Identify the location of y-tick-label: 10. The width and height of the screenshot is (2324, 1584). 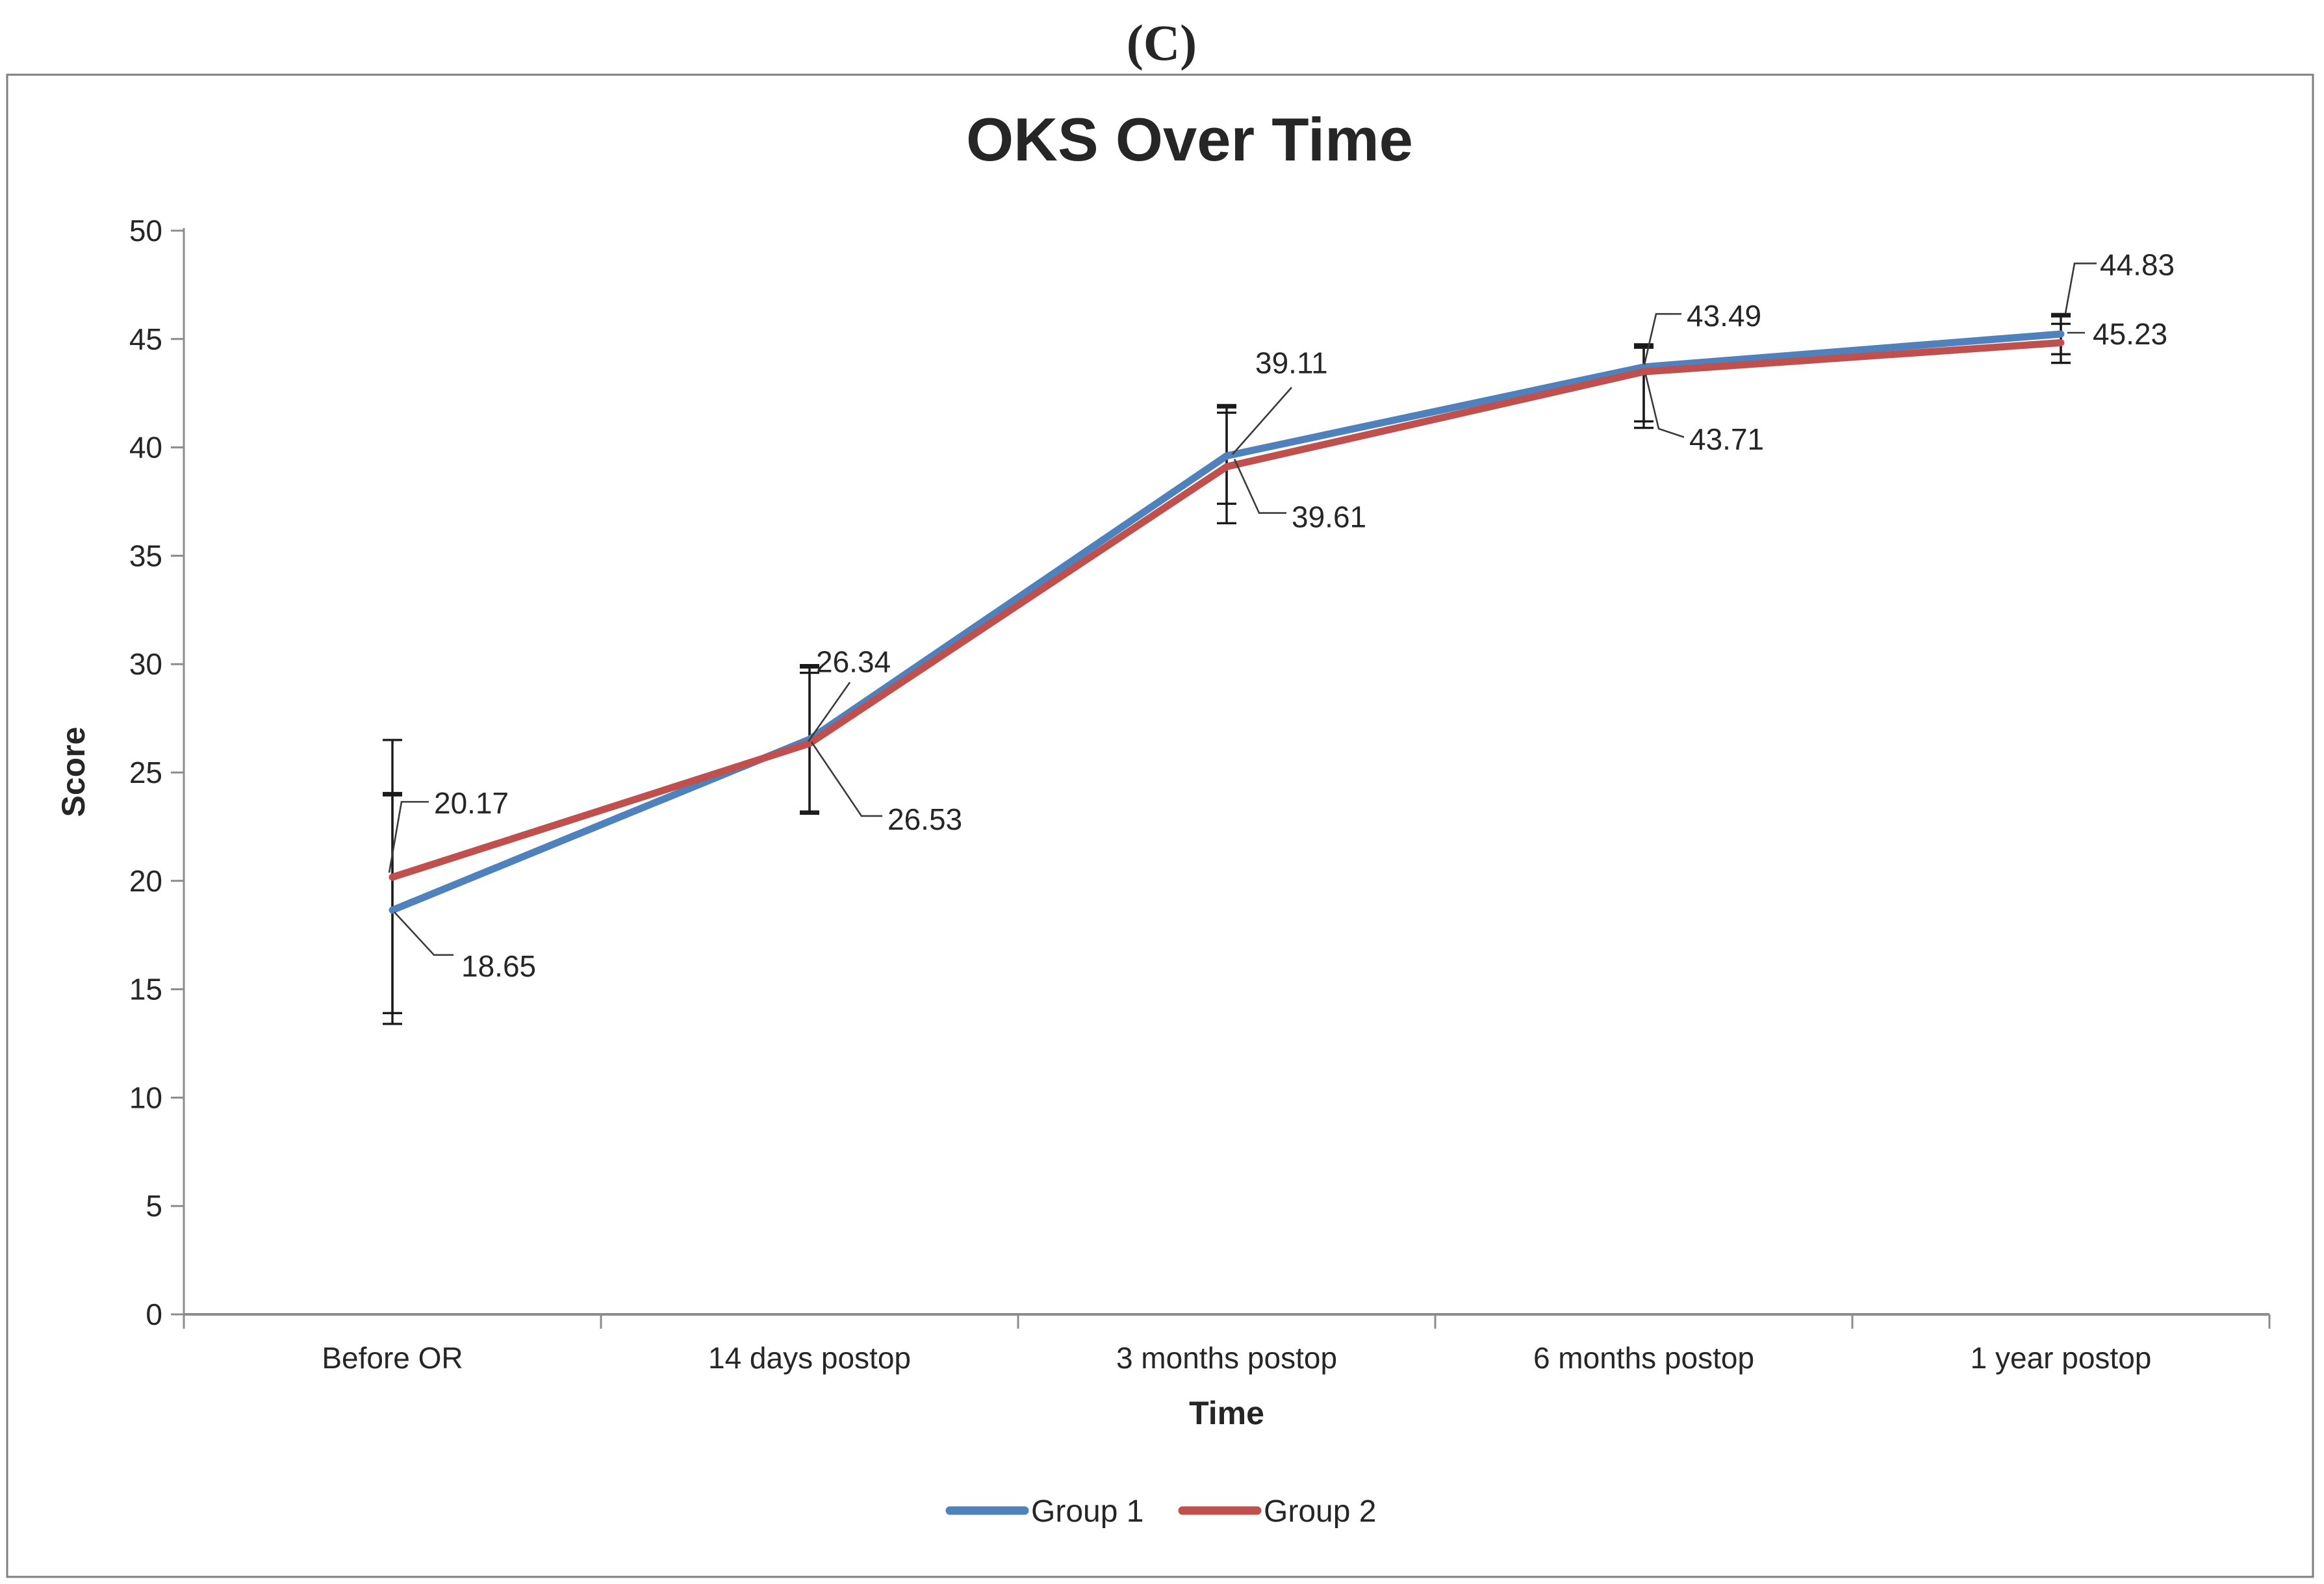
(145, 1097).